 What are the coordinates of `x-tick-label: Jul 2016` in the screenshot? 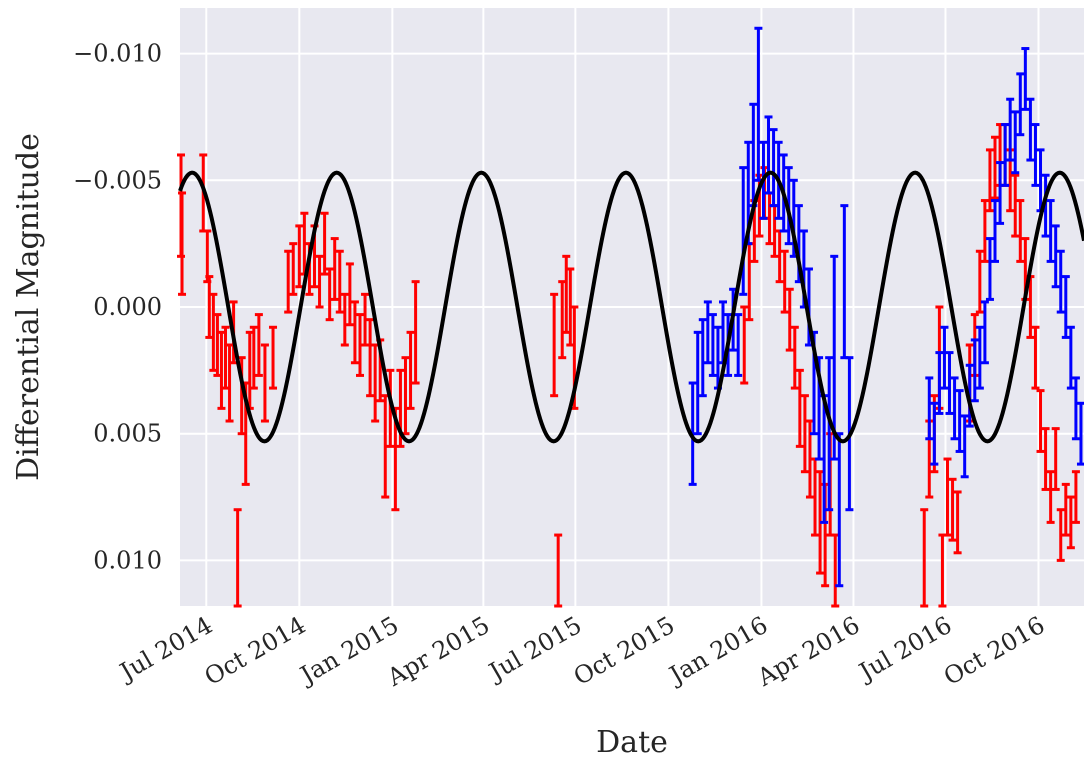 It's located at (904, 649).